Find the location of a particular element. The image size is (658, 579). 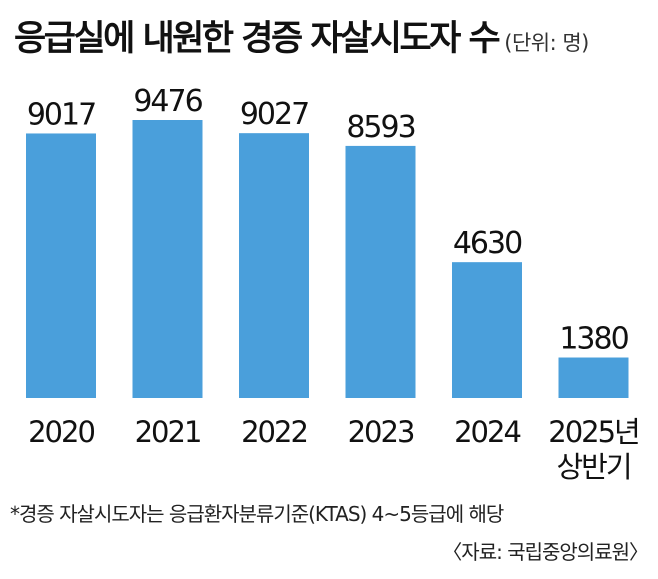

title-row: 응급실에 내원한 경증 자살시도자 수 (단위: 명) is located at coordinates (332, 38).